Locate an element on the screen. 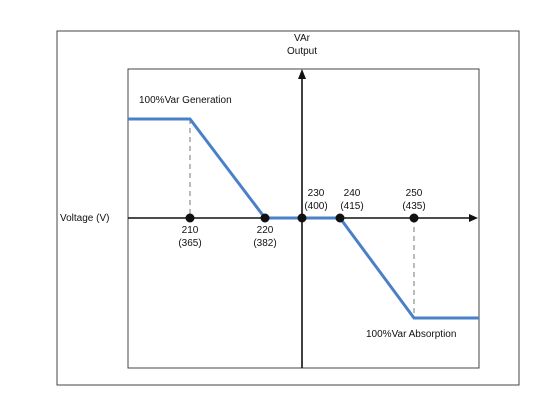  tick-label-250: 250 is located at coordinates (414, 193).